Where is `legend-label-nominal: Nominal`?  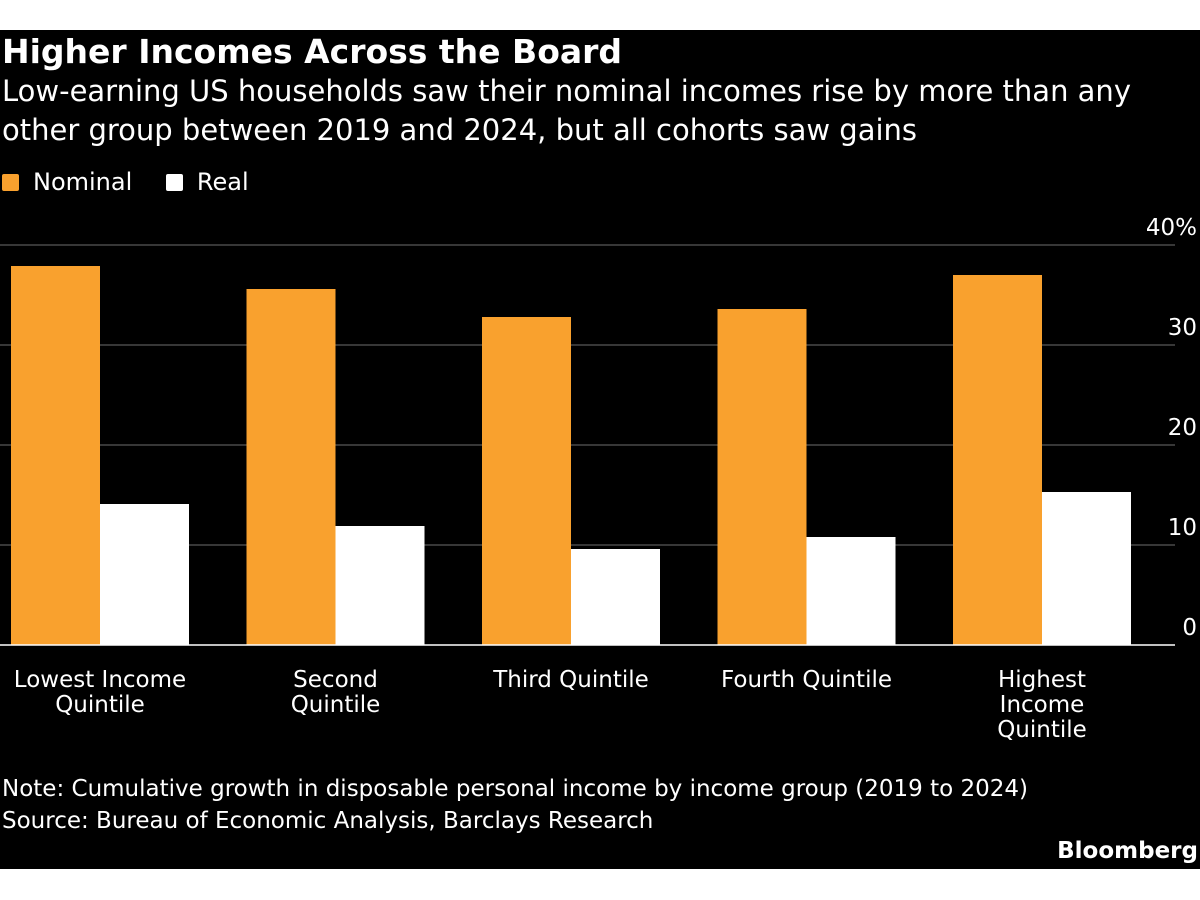
legend-label-nominal: Nominal is located at coordinates (83, 182).